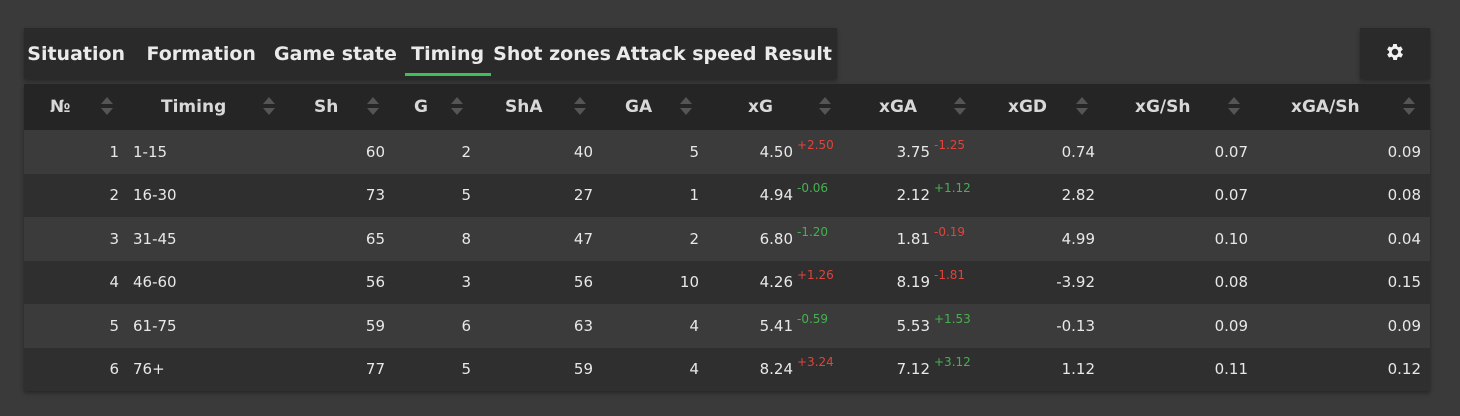 Image resolution: width=1460 pixels, height=416 pixels. What do you see at coordinates (1404, 195) in the screenshot?
I see `cell-xga-sh: 0.08` at bounding box center [1404, 195].